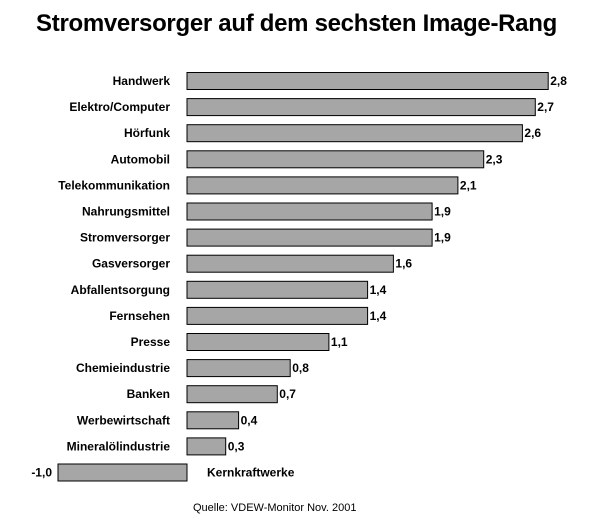 Image resolution: width=593 pixels, height=527 pixels. What do you see at coordinates (277, 289) in the screenshot?
I see `bar-abfallentsorgung` at bounding box center [277, 289].